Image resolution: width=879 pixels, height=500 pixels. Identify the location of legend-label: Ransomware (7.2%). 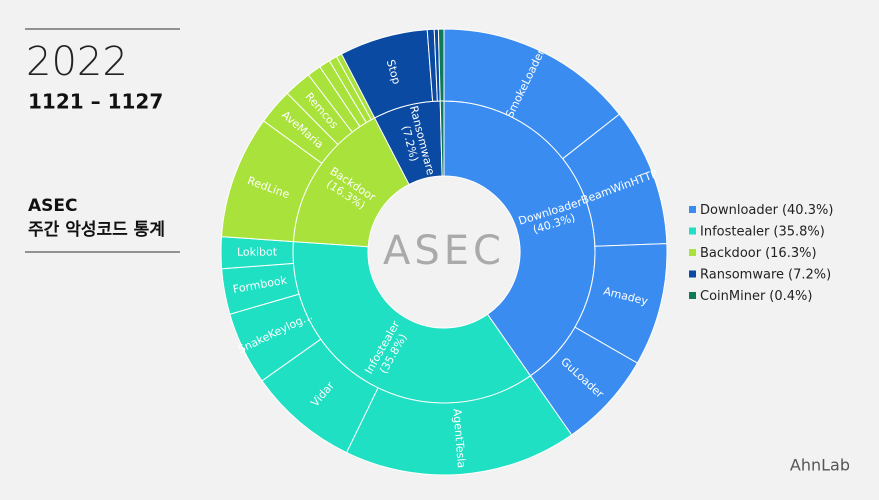
(765, 274).